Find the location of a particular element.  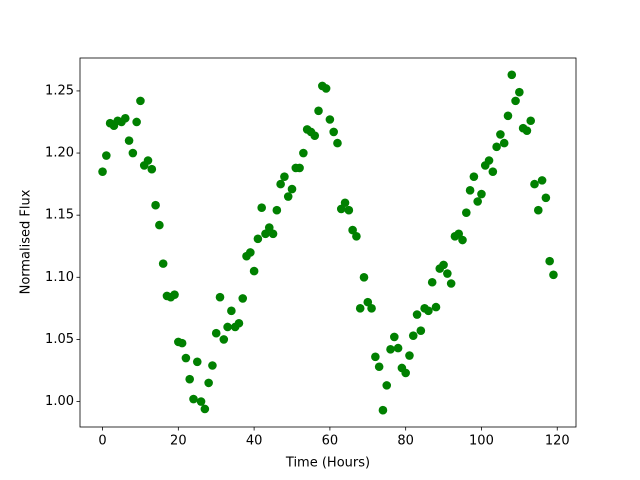

x-tick-label: 40 is located at coordinates (254, 441).